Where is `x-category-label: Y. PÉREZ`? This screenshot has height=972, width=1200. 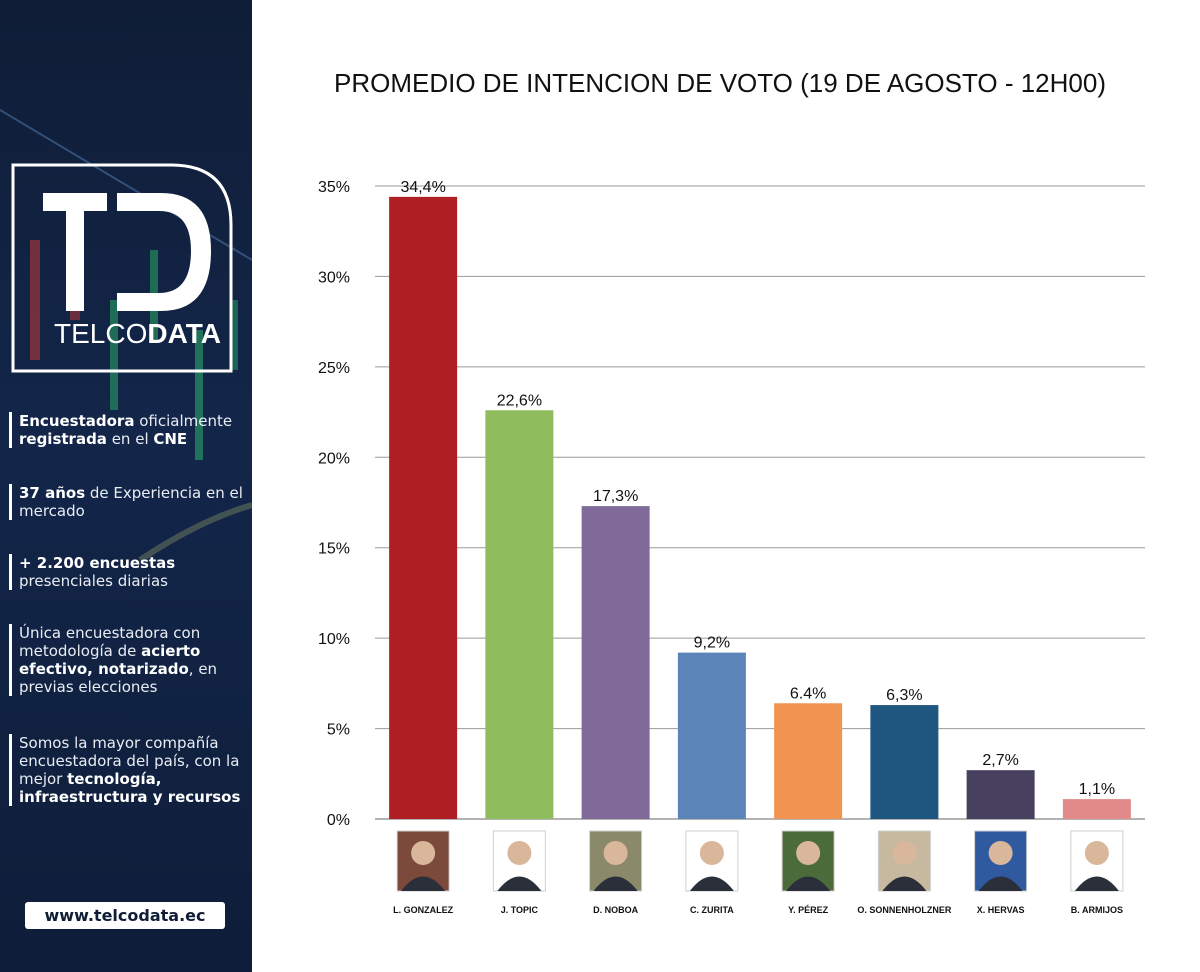 x-category-label: Y. PÉREZ is located at coordinates (808, 910).